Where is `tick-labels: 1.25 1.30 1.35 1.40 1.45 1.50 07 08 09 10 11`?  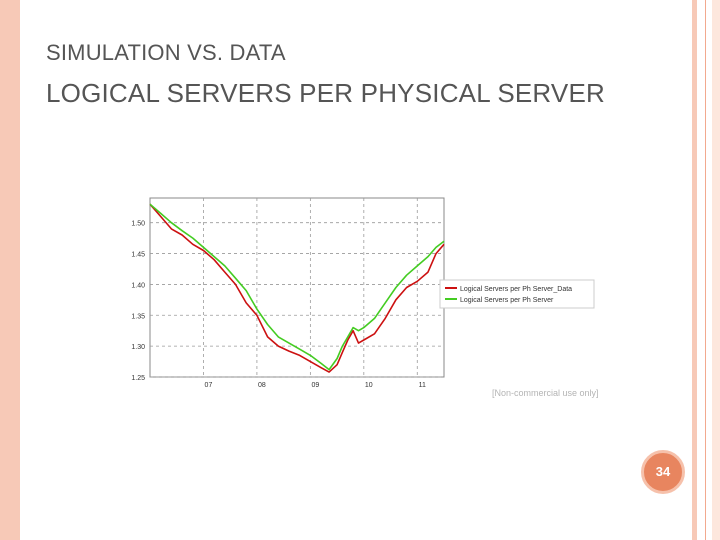 tick-labels: 1.25 1.30 1.35 1.40 1.45 1.50 07 08 09 10 11 is located at coordinates (278, 305).